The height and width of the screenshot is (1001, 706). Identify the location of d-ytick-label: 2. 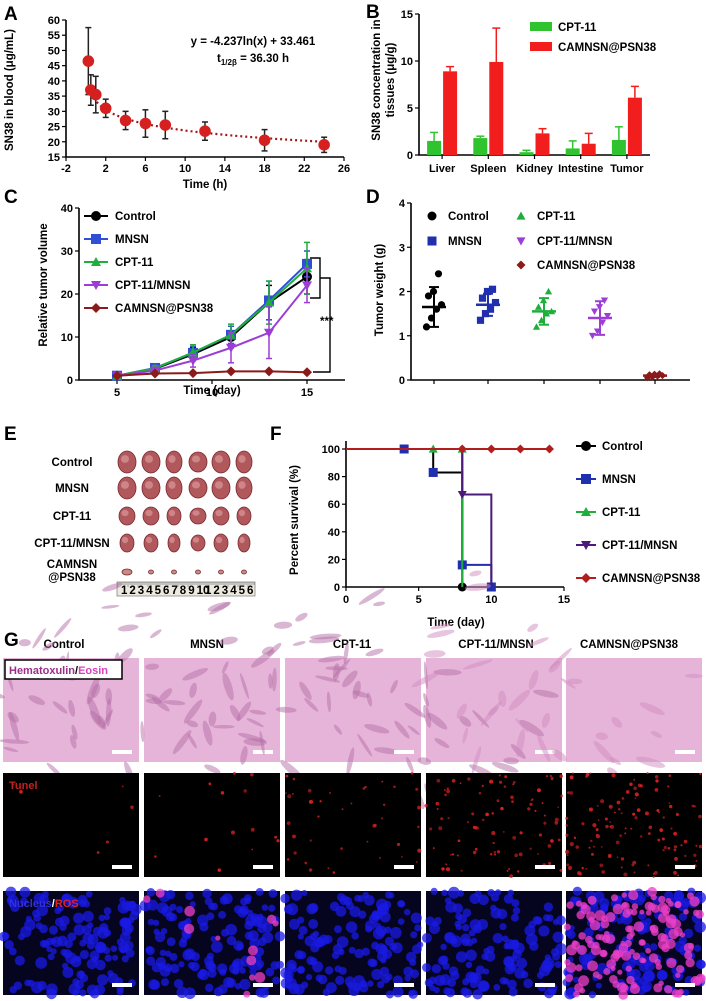
(402, 293).